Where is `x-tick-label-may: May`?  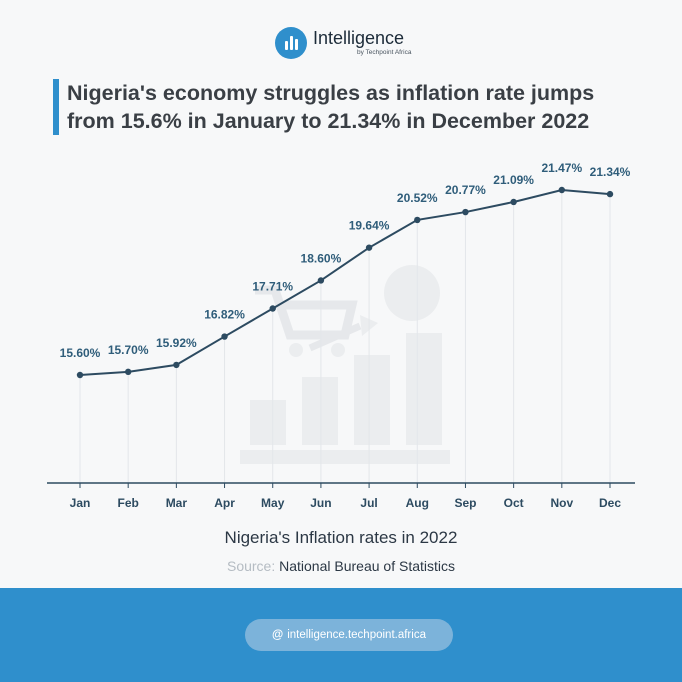 x-tick-label-may: May is located at coordinates (273, 503).